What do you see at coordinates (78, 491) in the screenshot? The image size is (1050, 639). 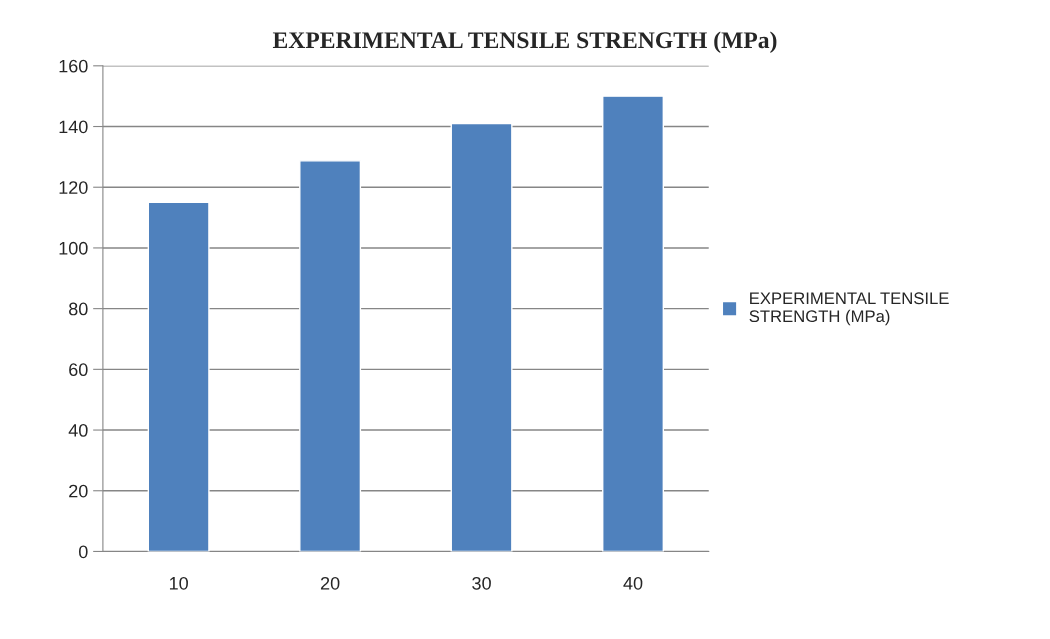 I see `y-tick-label: 20` at bounding box center [78, 491].